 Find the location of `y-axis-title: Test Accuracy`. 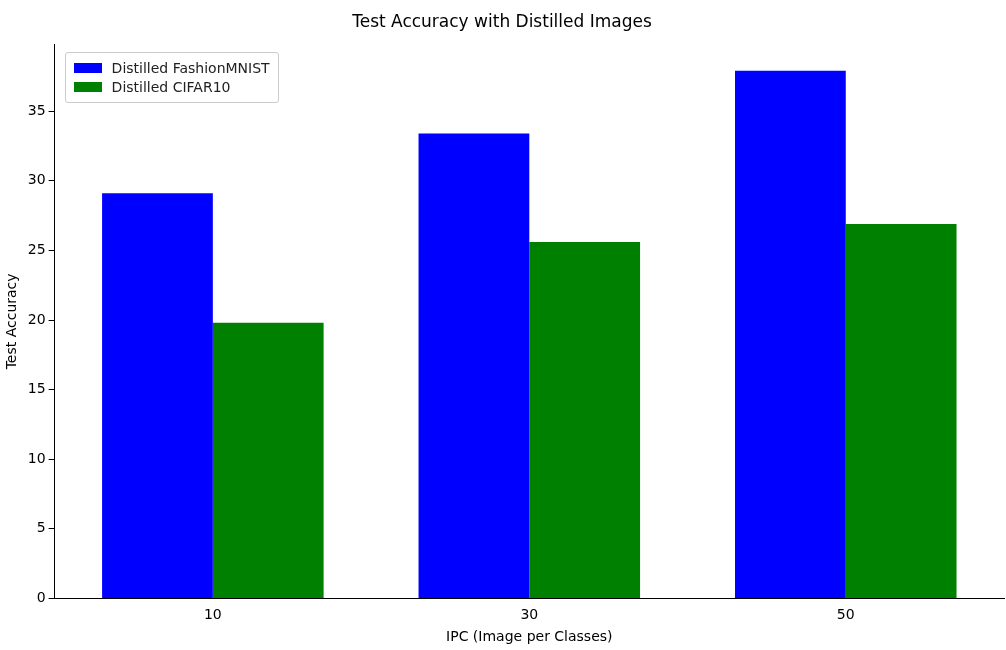

y-axis-title: Test Accuracy is located at coordinates (11, 322).